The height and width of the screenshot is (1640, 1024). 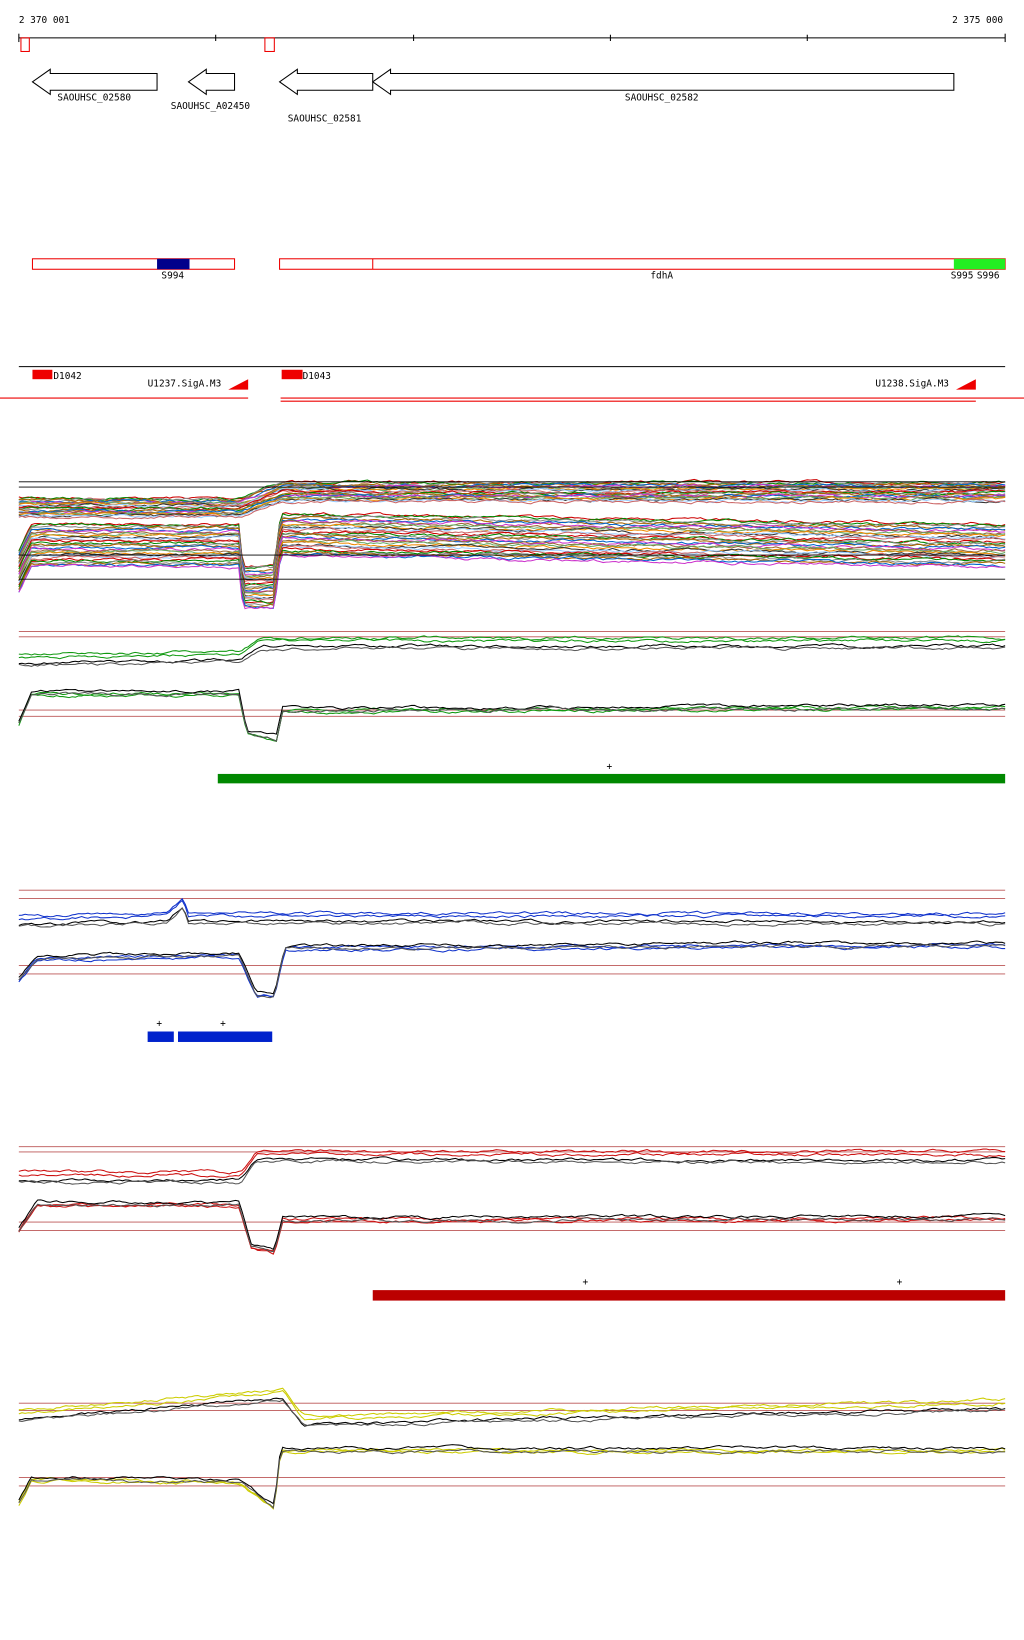 I want to click on ruler-ticks, so click(x=512, y=38).